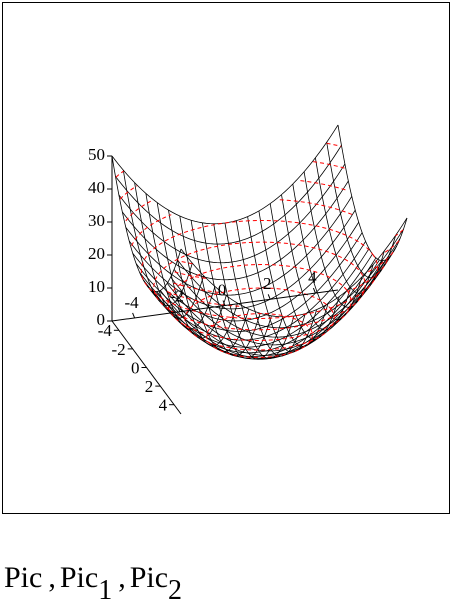 The width and height of the screenshot is (452, 608). Describe the element at coordinates (132, 302) in the screenshot. I see `x-tick-label: -4` at that location.